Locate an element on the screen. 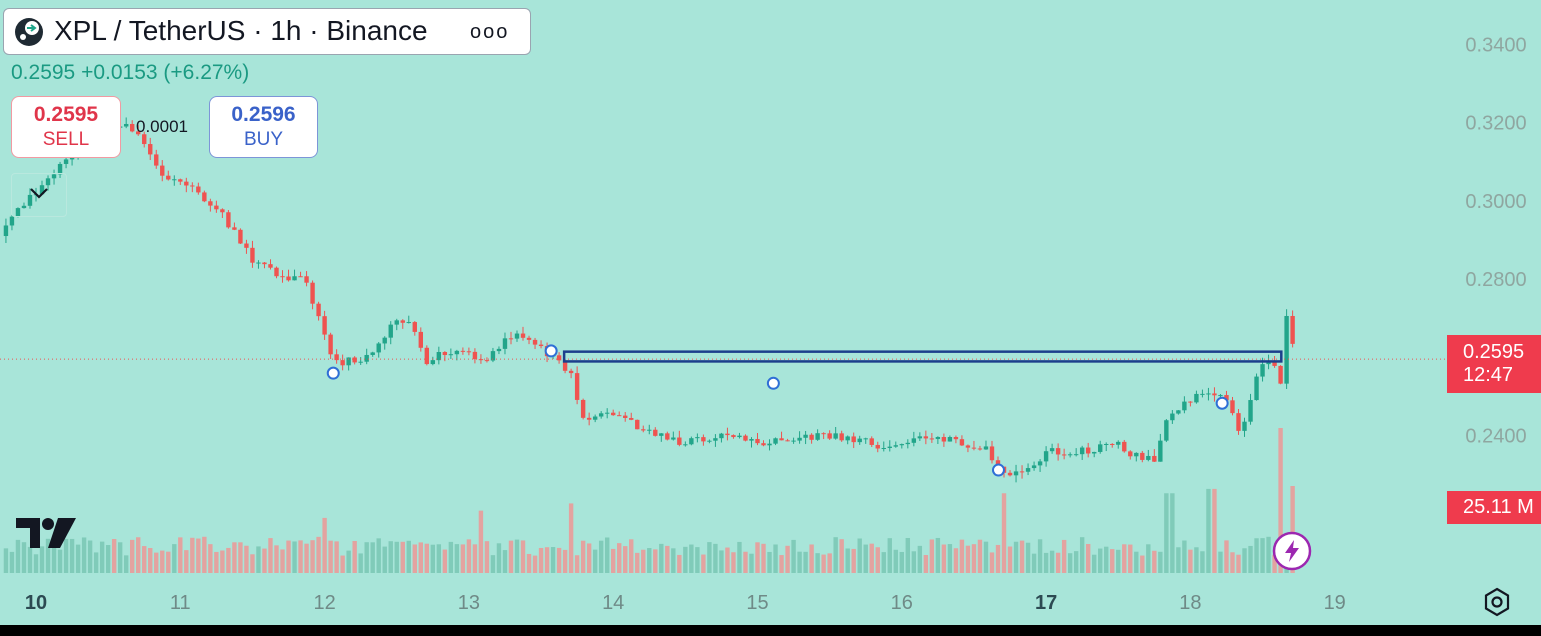  buy-label: BUY is located at coordinates (263, 139).